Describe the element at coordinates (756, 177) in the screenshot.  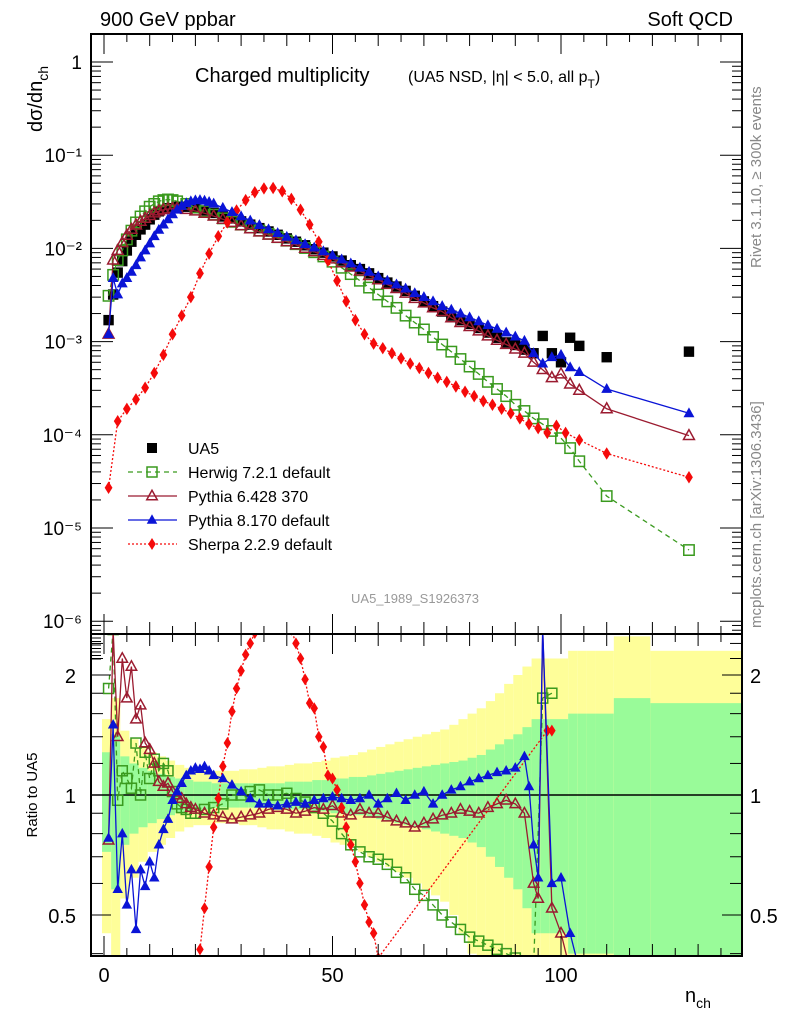
I see `rivet-label: Rivet 3.1.10, ≥ 300k events` at that location.